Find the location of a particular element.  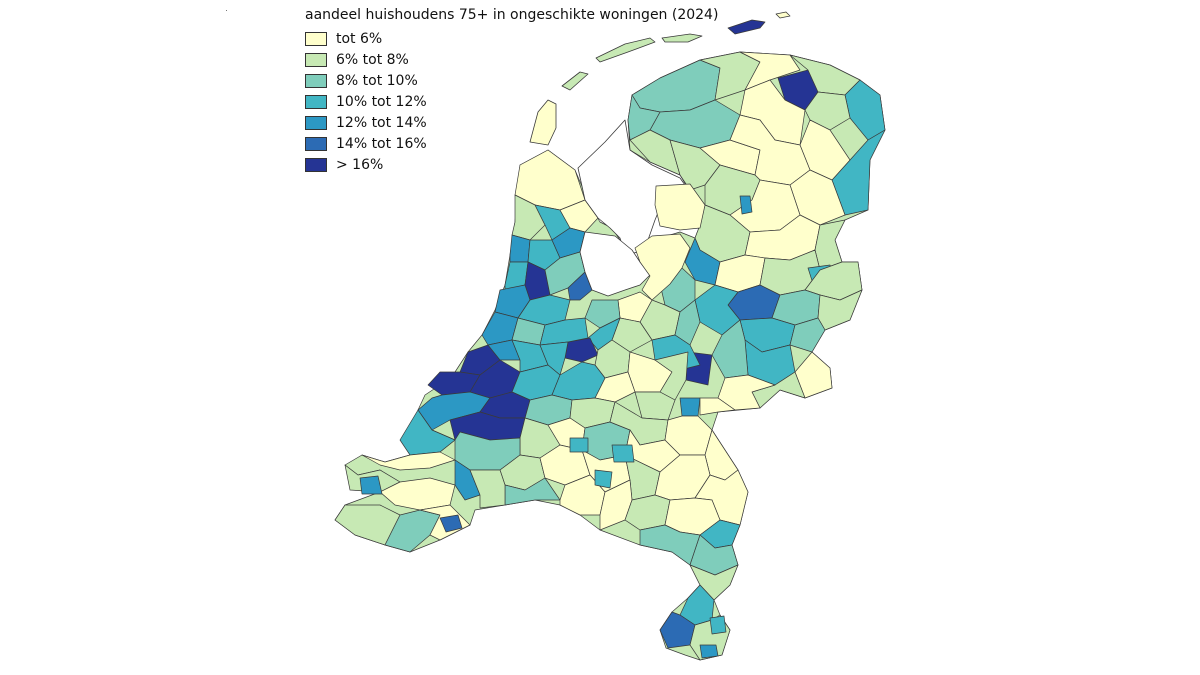

region-flevoland is located at coordinates (662, 267).